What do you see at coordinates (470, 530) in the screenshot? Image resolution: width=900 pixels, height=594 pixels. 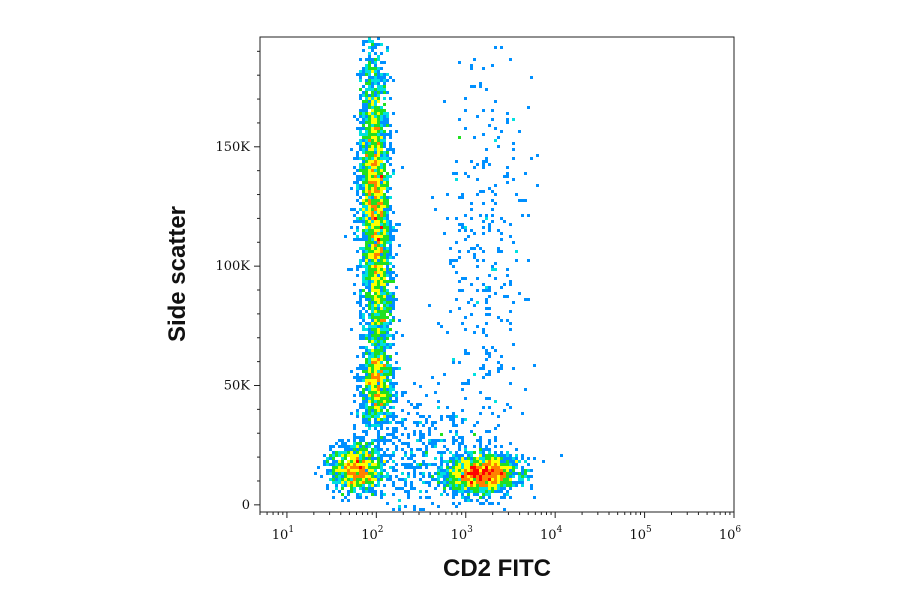 I see `x-tick-exponent: 3` at bounding box center [470, 530].